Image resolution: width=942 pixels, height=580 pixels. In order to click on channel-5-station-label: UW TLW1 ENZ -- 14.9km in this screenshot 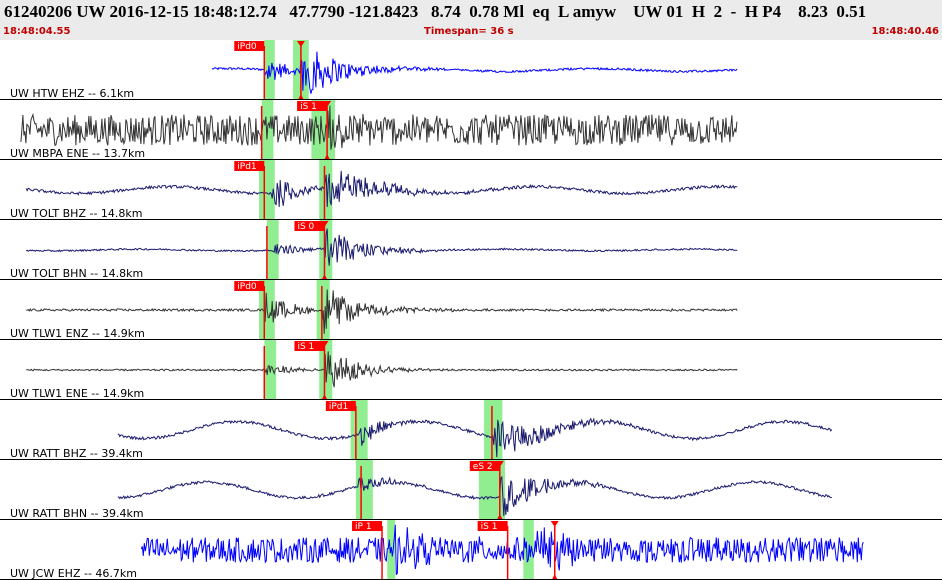, I will do `click(77, 333)`.